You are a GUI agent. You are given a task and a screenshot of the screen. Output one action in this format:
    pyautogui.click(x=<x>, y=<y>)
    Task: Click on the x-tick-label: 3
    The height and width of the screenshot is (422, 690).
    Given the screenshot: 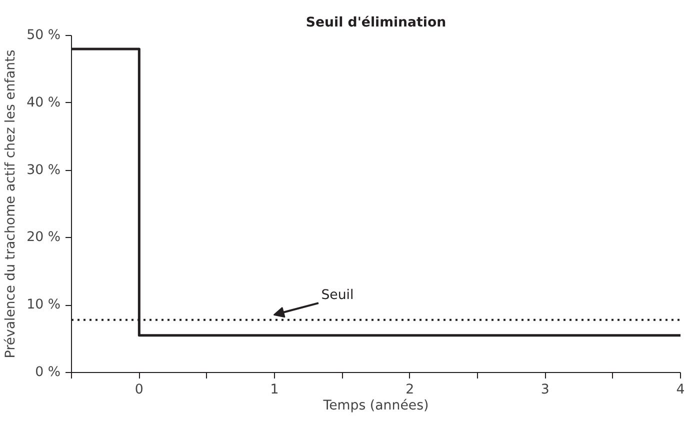 What is the action you would take?
    pyautogui.click(x=545, y=390)
    